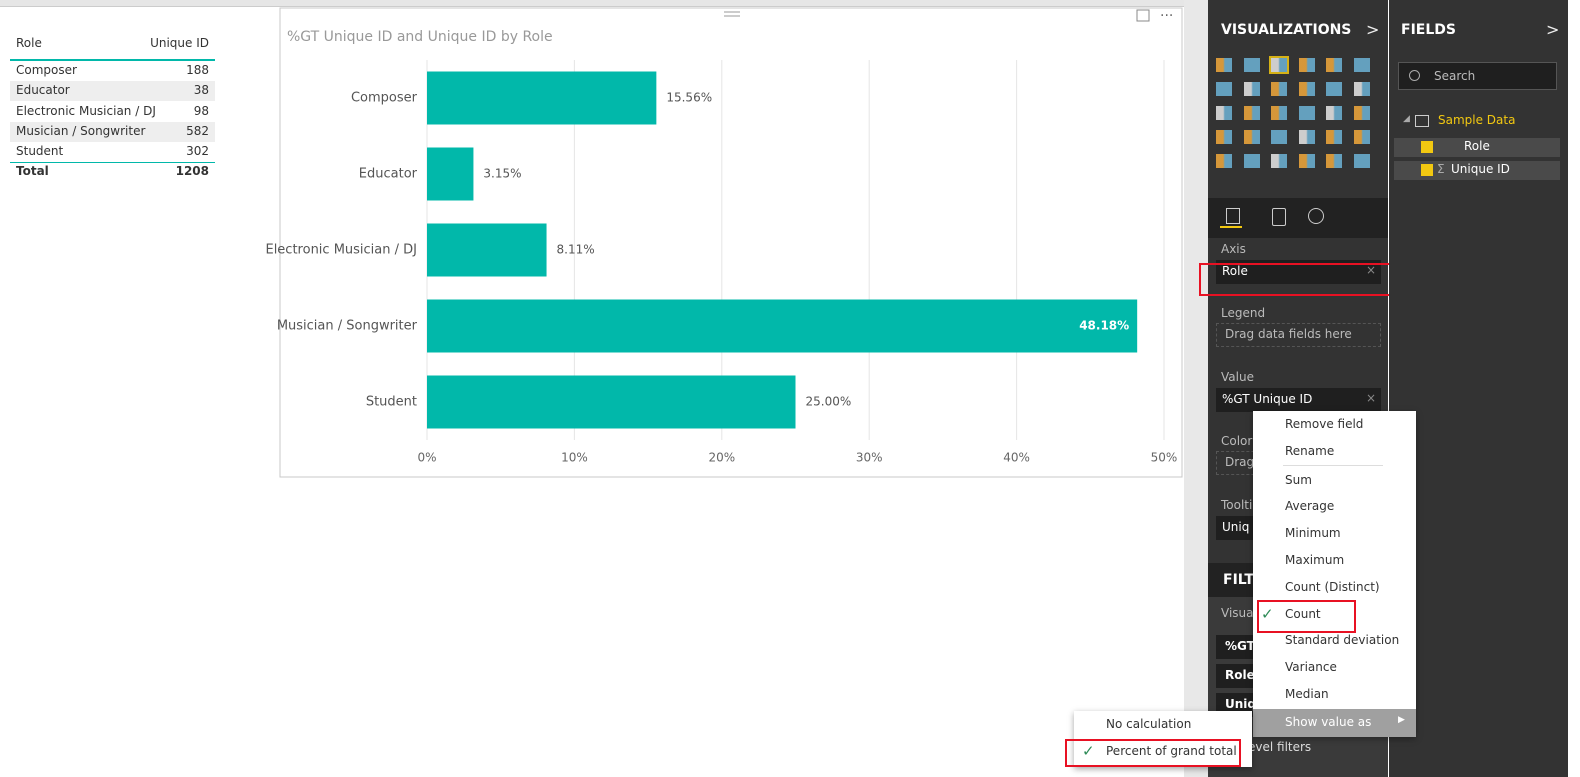 This screenshot has height=777, width=1580. I want to click on menu-item: Rename, so click(1310, 450).